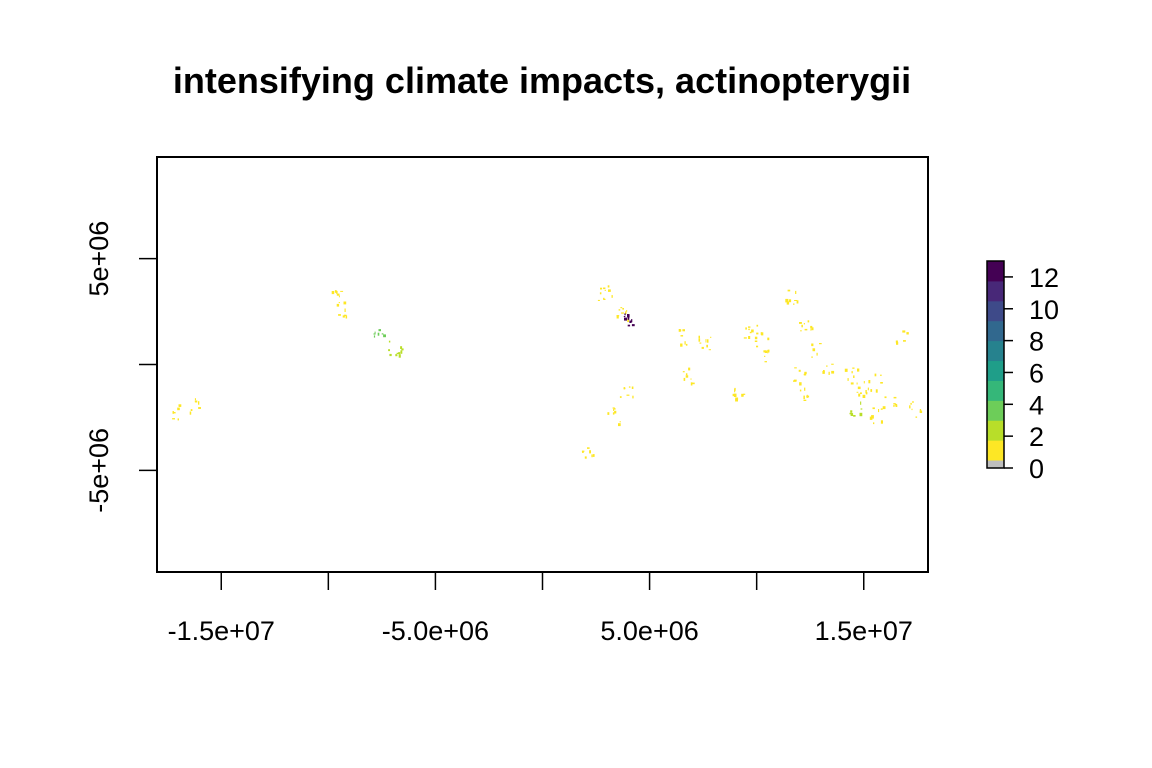 This screenshot has height=768, width=1152. I want to click on x-tick-label: 1.5e+07, so click(864, 631).